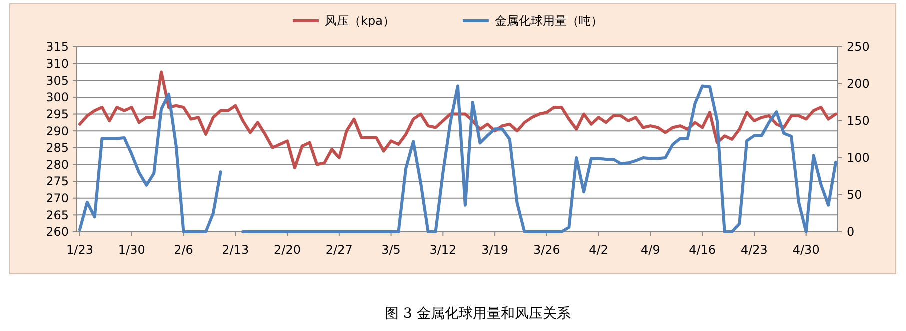 Image resolution: width=906 pixels, height=331 pixels. Describe the element at coordinates (57, 181) in the screenshot. I see `y-tick-label: 275` at that location.